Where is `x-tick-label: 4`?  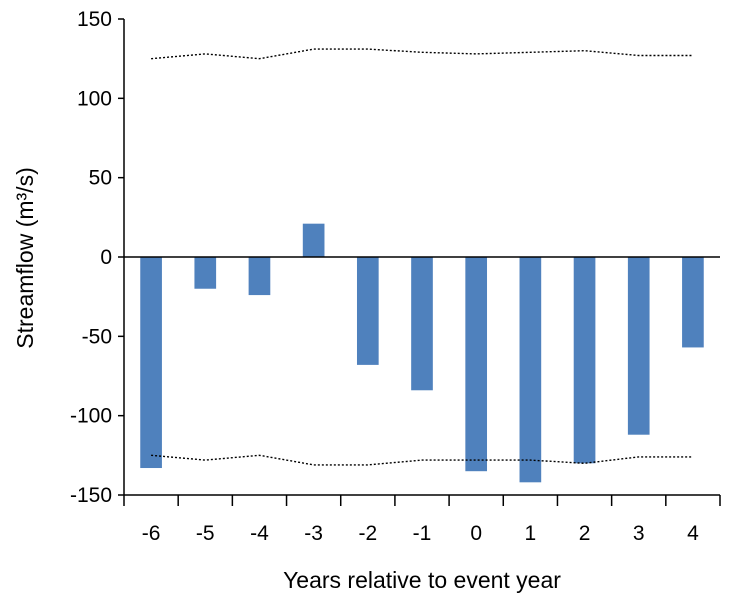
x-tick-label: 4 is located at coordinates (693, 533).